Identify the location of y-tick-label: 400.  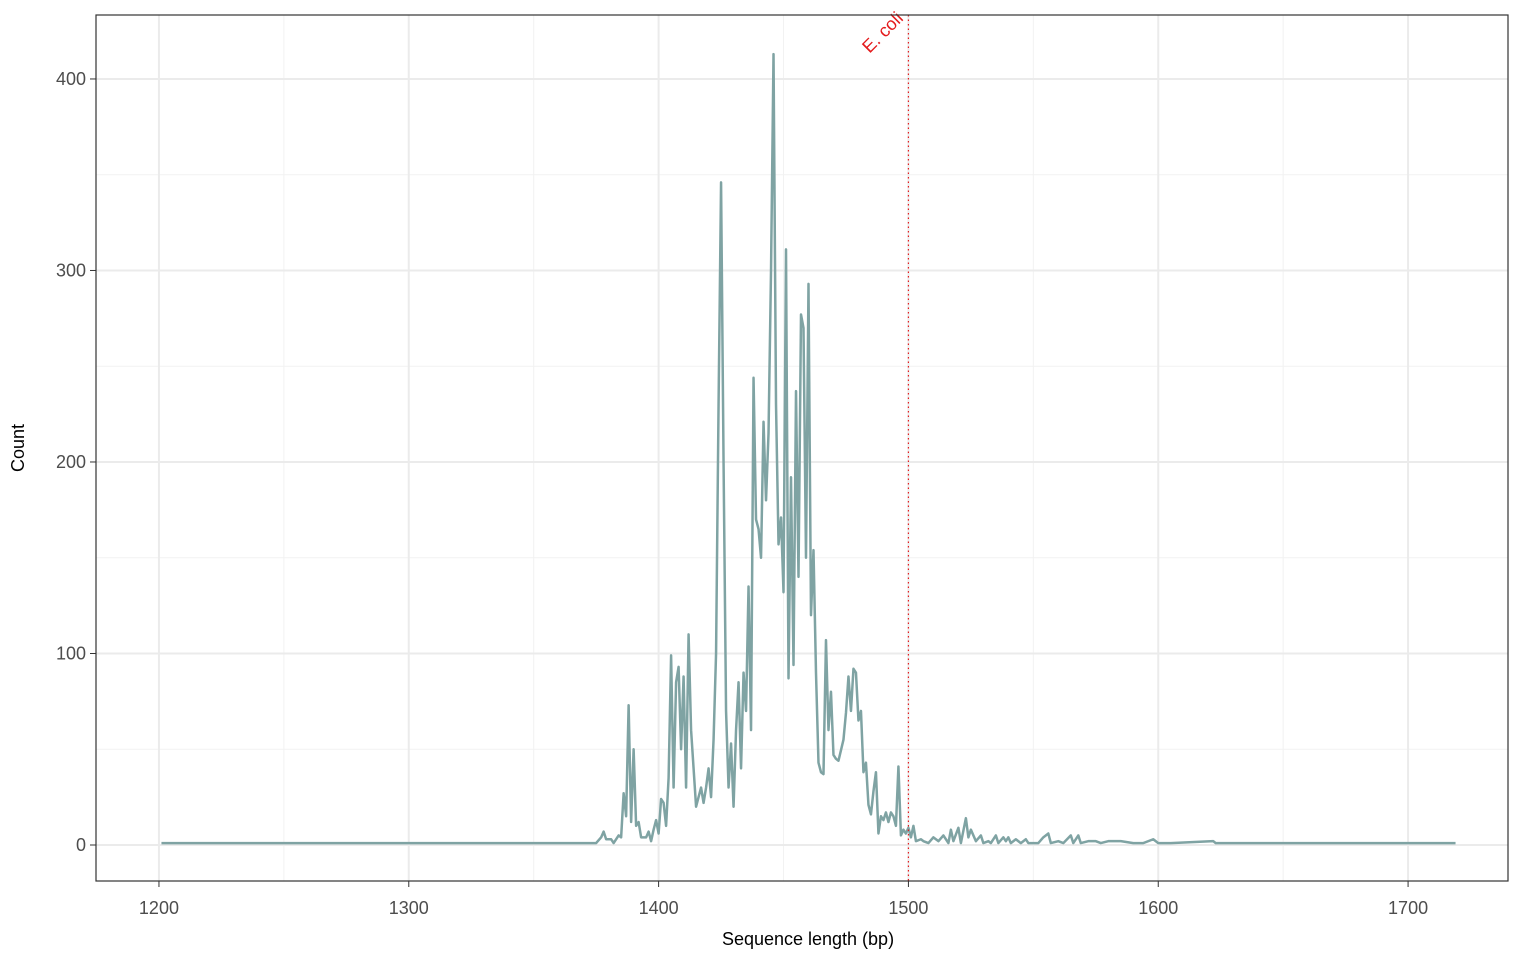
(71, 79).